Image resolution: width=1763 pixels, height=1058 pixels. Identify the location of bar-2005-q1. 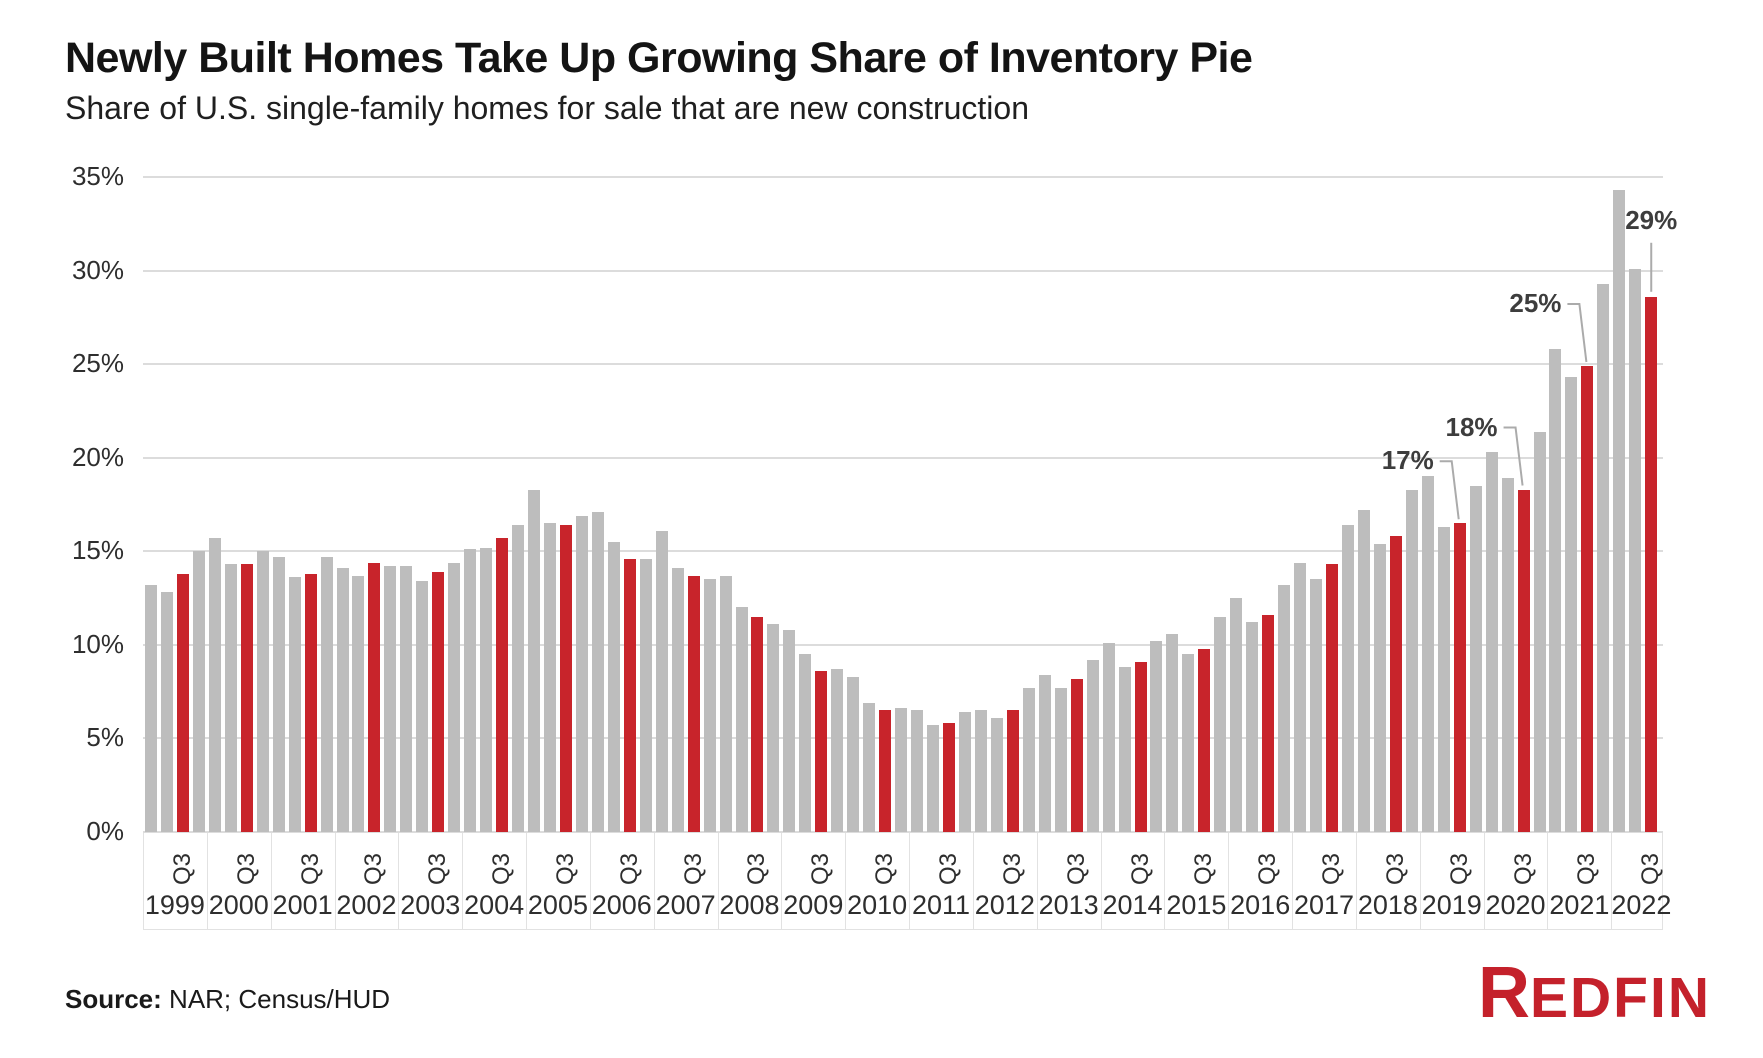
(534, 660).